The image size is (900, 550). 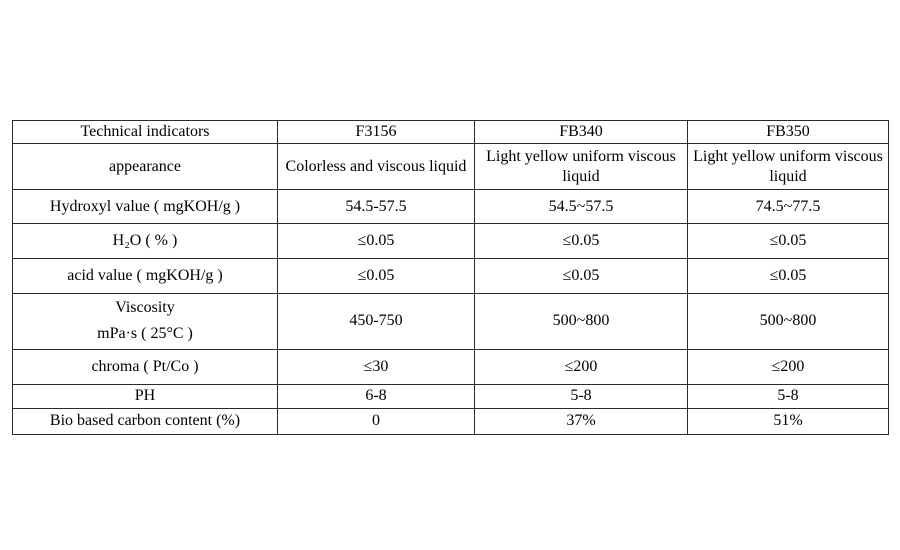 I want to click on row-label-cell: appearance, so click(x=145, y=166).